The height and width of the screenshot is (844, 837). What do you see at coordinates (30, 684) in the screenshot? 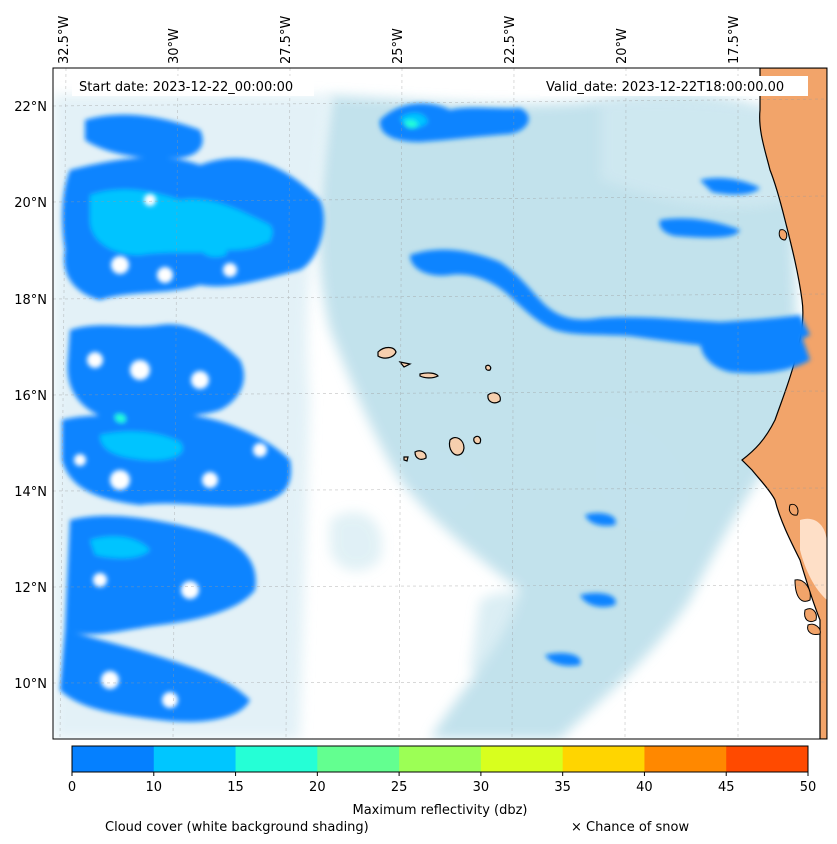
I see `lat-label: 10°N` at bounding box center [30, 684].